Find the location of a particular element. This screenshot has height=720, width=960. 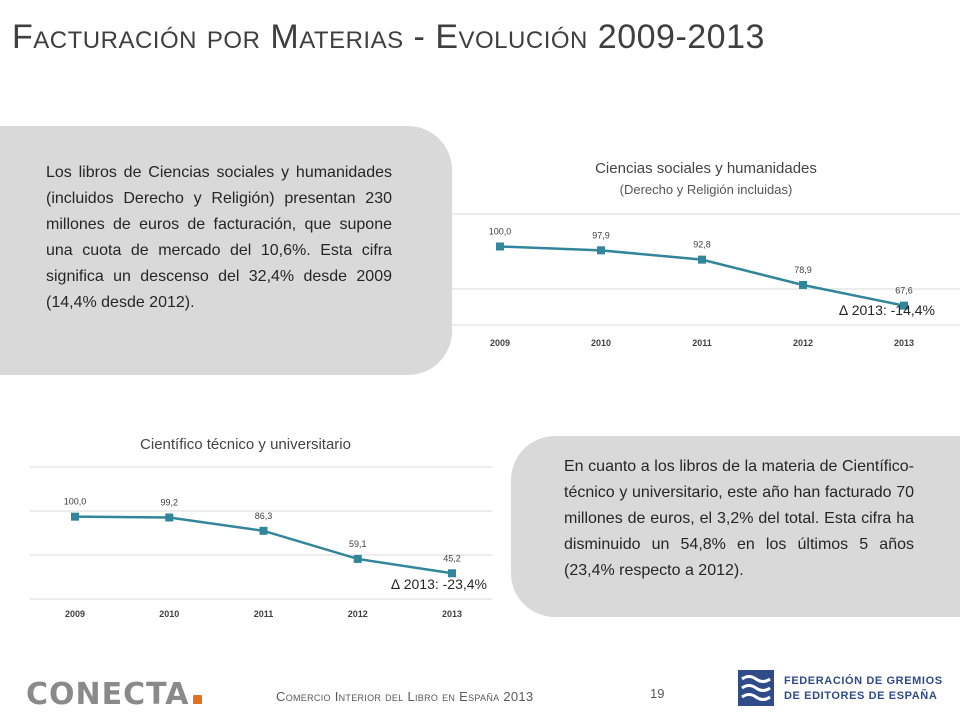

data-label: 99,2 is located at coordinates (169, 502).